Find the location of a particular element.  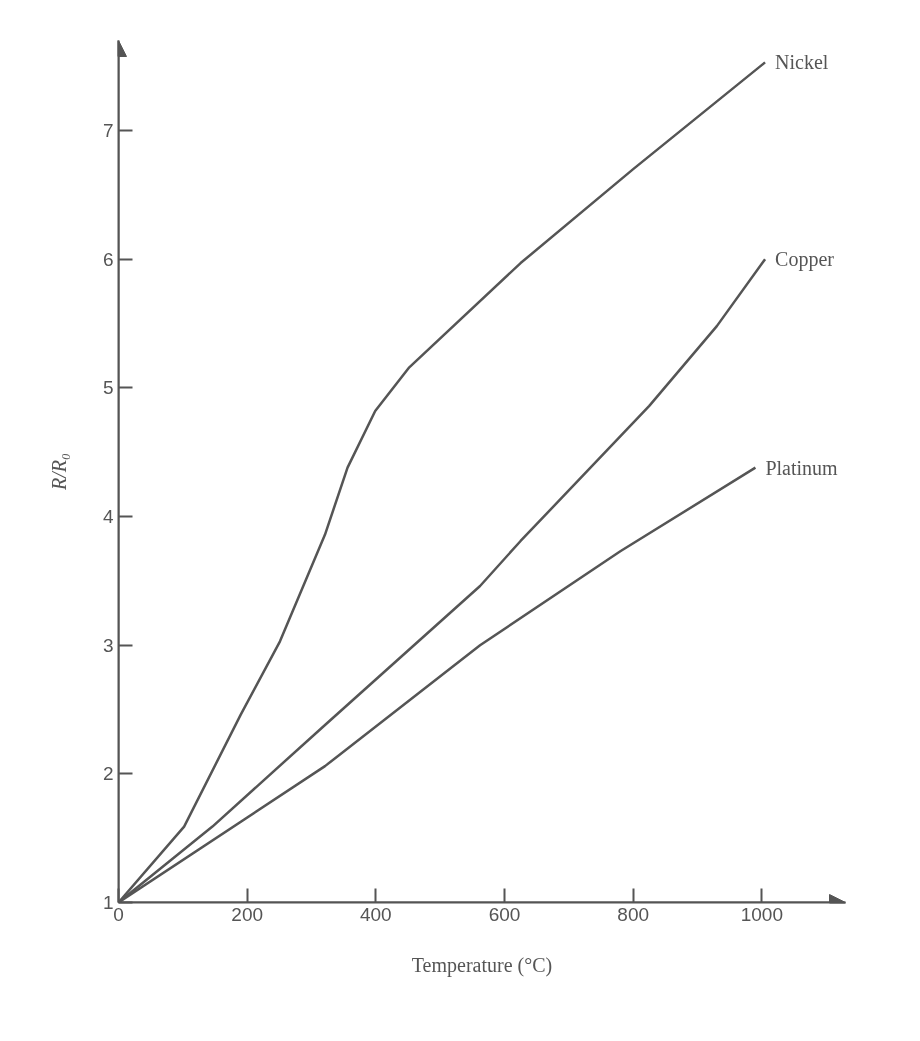

x-tick-label: 400 is located at coordinates (375, 914).